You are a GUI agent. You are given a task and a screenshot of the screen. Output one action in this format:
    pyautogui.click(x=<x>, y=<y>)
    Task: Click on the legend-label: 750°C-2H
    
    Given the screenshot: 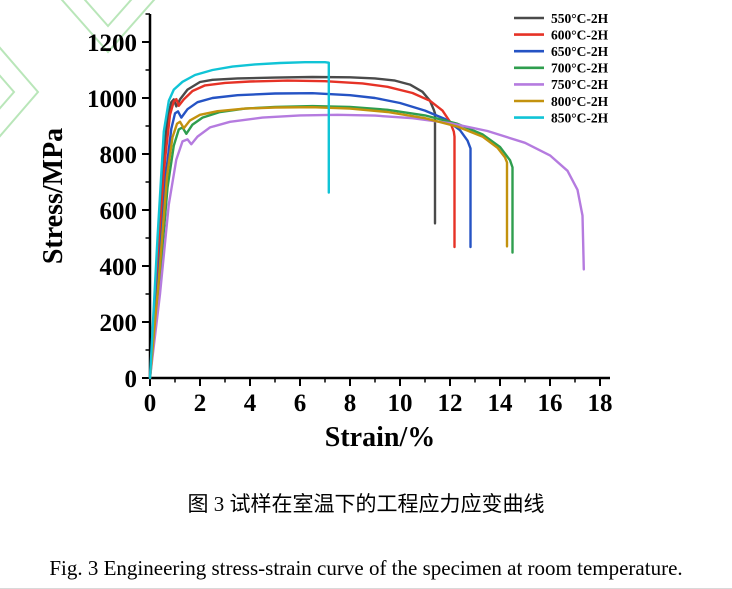 What is the action you would take?
    pyautogui.click(x=580, y=84)
    